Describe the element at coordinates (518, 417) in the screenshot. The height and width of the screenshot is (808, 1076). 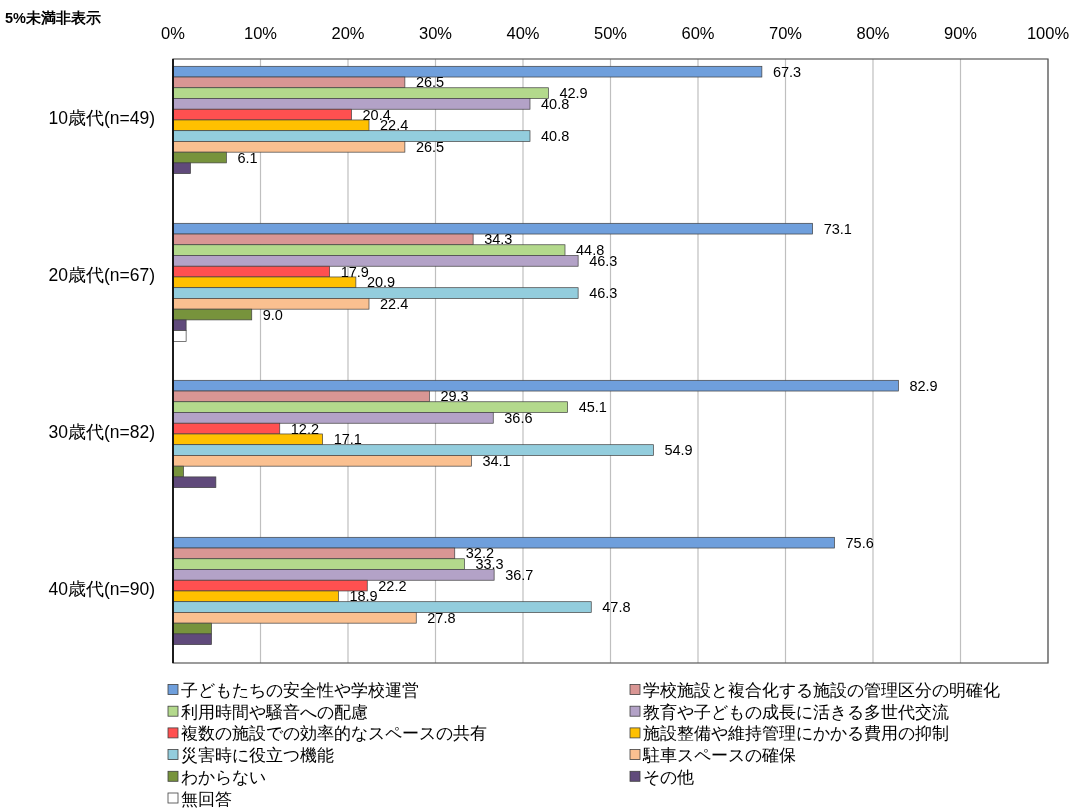
I see `data-label: 36.6` at that location.